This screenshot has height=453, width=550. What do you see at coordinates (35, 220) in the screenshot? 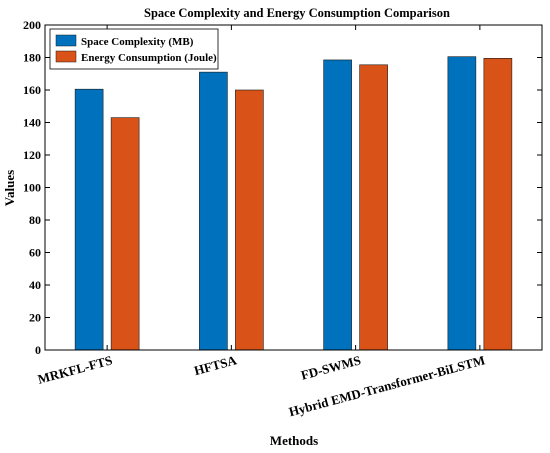
I see `y-tick-label: 80` at bounding box center [35, 220].